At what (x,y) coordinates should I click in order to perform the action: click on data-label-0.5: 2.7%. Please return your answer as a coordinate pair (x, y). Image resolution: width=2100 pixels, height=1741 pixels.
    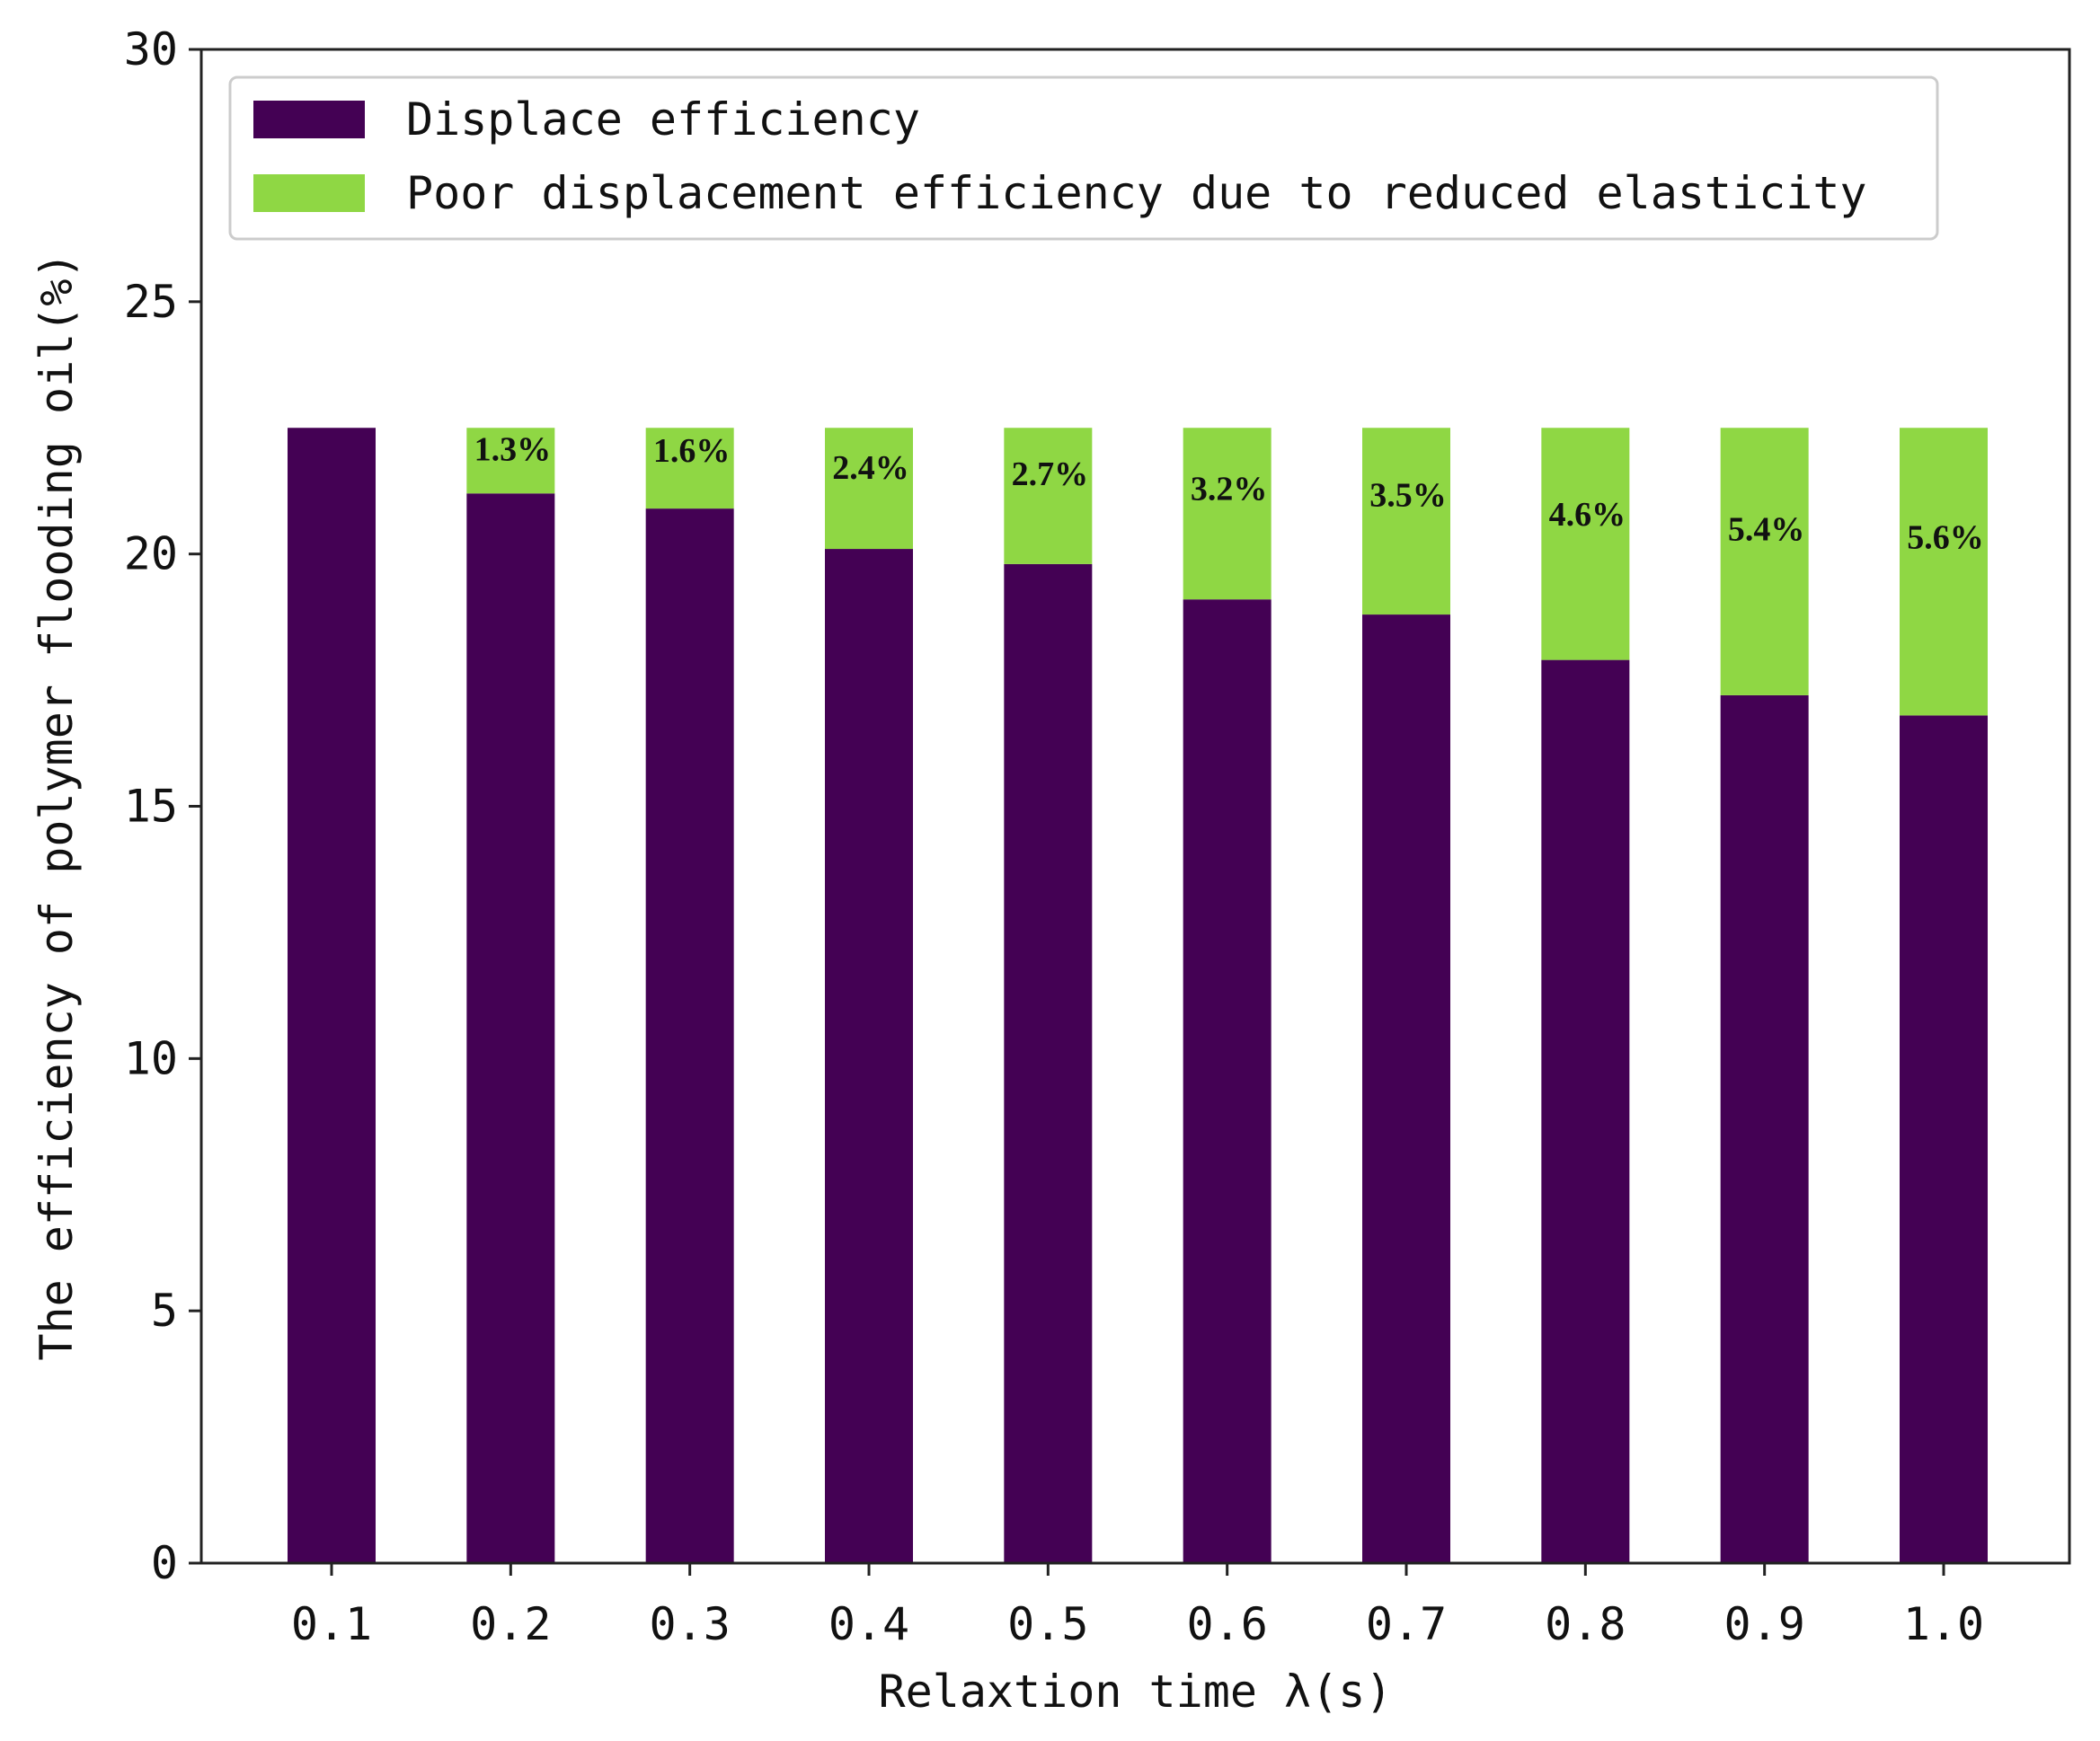
    Looking at the image, I should click on (1050, 474).